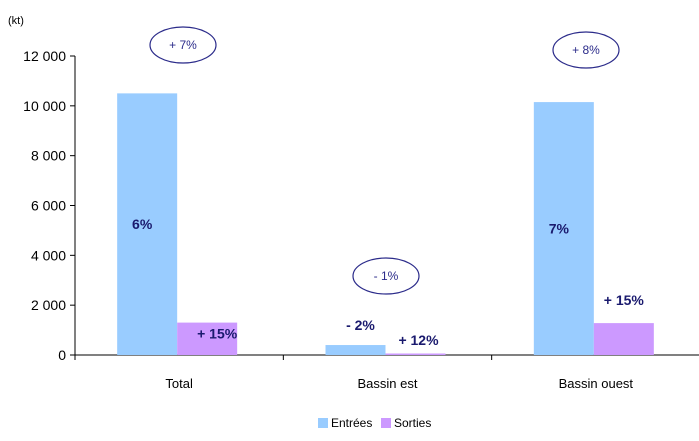 This screenshot has height=441, width=699. What do you see at coordinates (44, 106) in the screenshot?
I see `y-tick-label: 10 000` at bounding box center [44, 106].